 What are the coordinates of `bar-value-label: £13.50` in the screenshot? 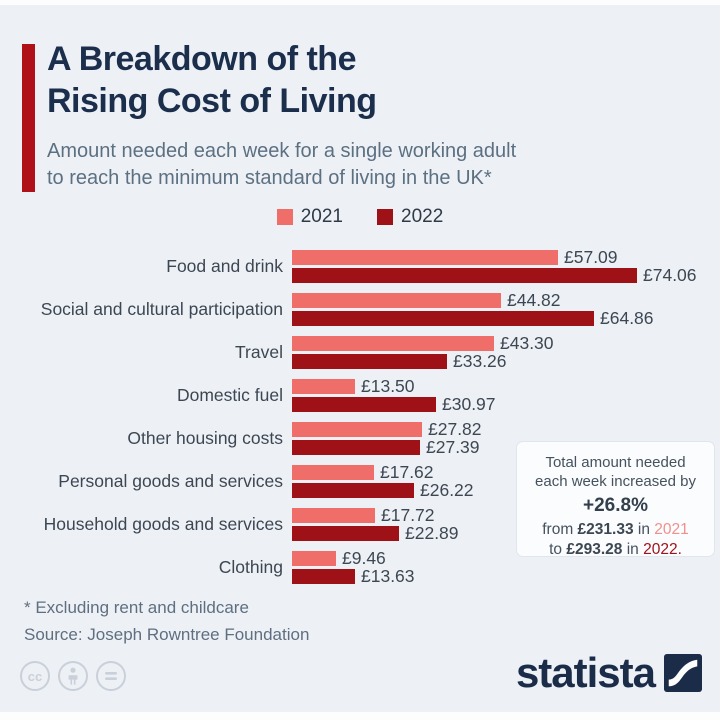 It's located at (388, 386).